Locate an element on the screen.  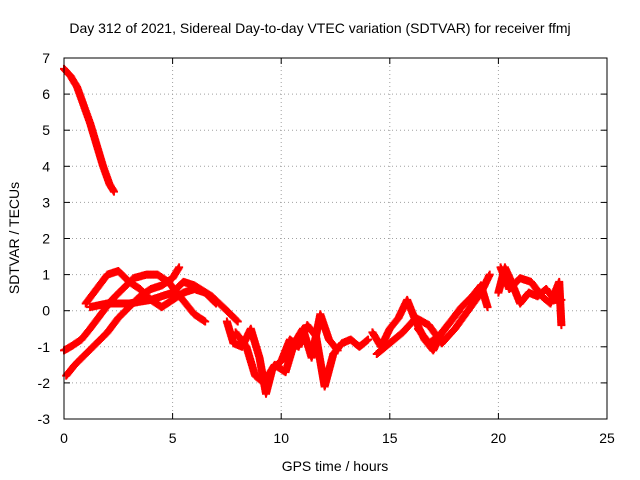
y-tick-label: 3 is located at coordinates (46, 202).